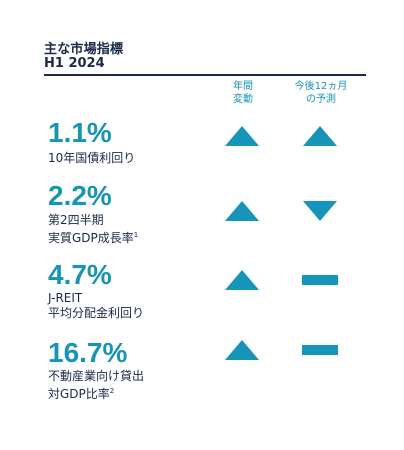 Image resolution: width=404 pixels, height=450 pixels. What do you see at coordinates (209, 218) in the screenshot?
I see `indicator-row: 2.2% 第2四半期 実質GDP成長率1` at bounding box center [209, 218].